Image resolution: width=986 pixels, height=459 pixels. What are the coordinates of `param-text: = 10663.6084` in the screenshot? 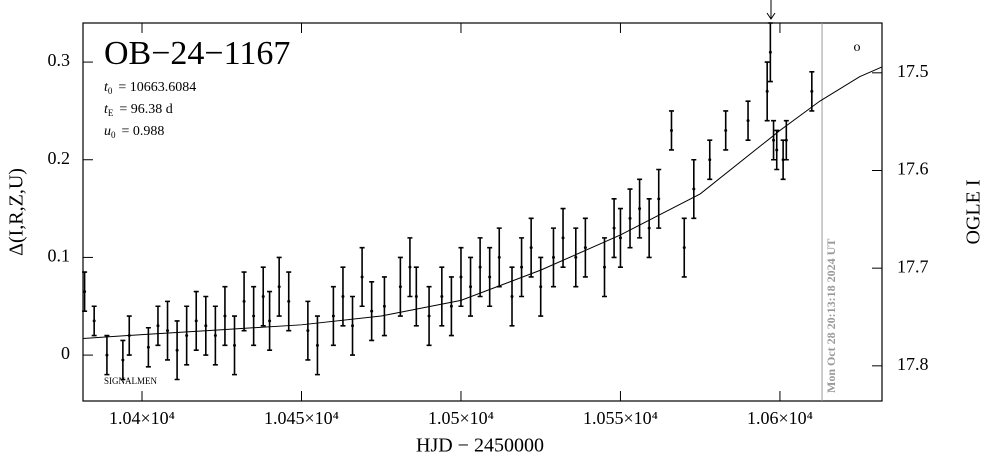 It's located at (157, 87).